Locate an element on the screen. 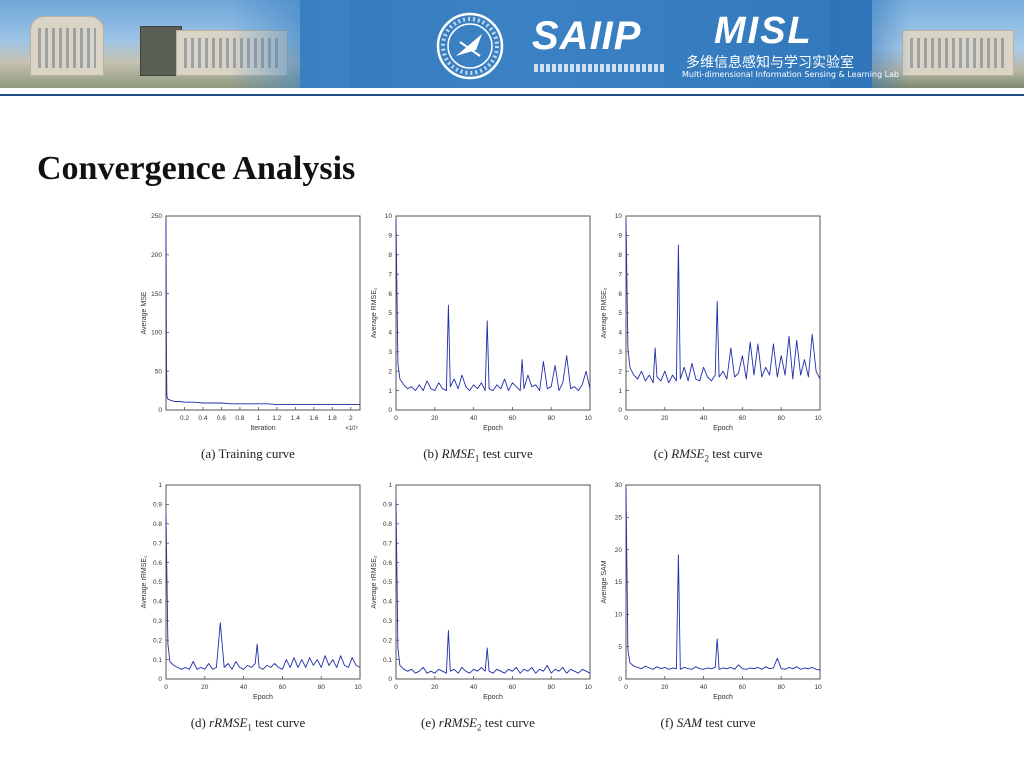 Image resolution: width=1024 pixels, height=768 pixels. x-axis-label: Iteration is located at coordinates (262, 428).